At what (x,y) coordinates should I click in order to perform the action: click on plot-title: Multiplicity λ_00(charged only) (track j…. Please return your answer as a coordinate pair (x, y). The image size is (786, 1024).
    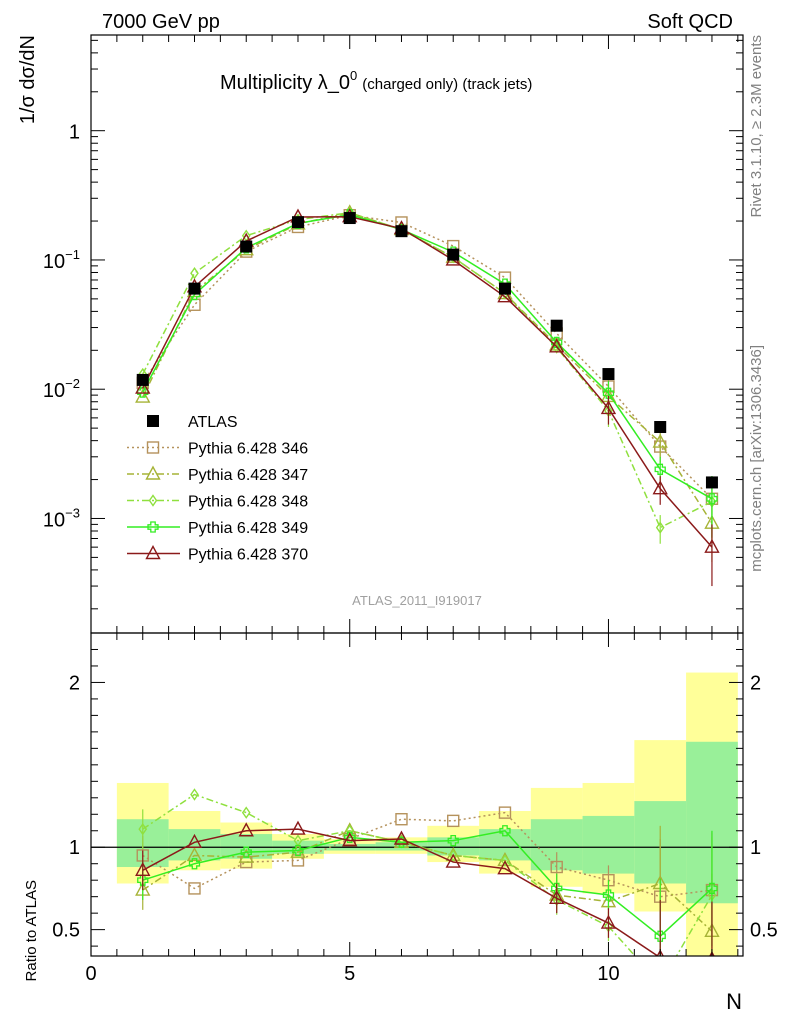
    Looking at the image, I should click on (376, 81).